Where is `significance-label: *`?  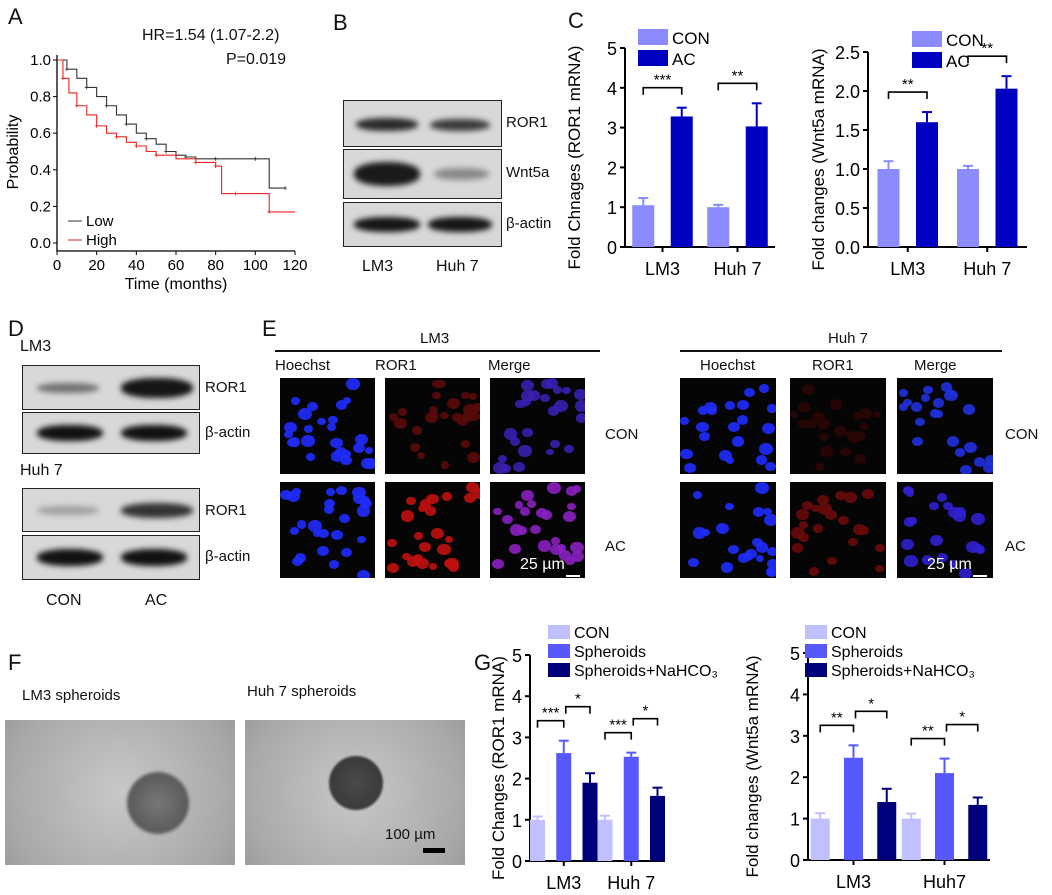
significance-label: * is located at coordinates (645, 711).